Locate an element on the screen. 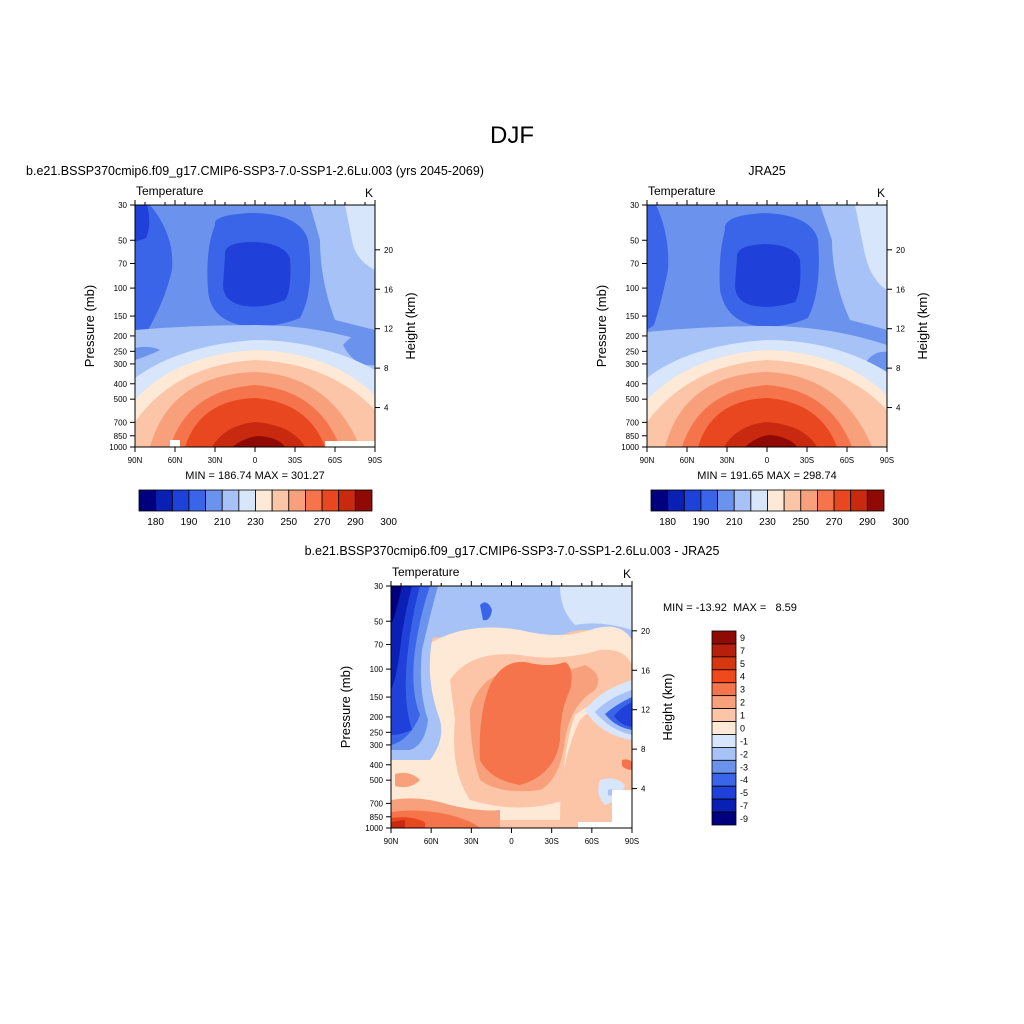  colorbar-label: -1 is located at coordinates (744, 741).